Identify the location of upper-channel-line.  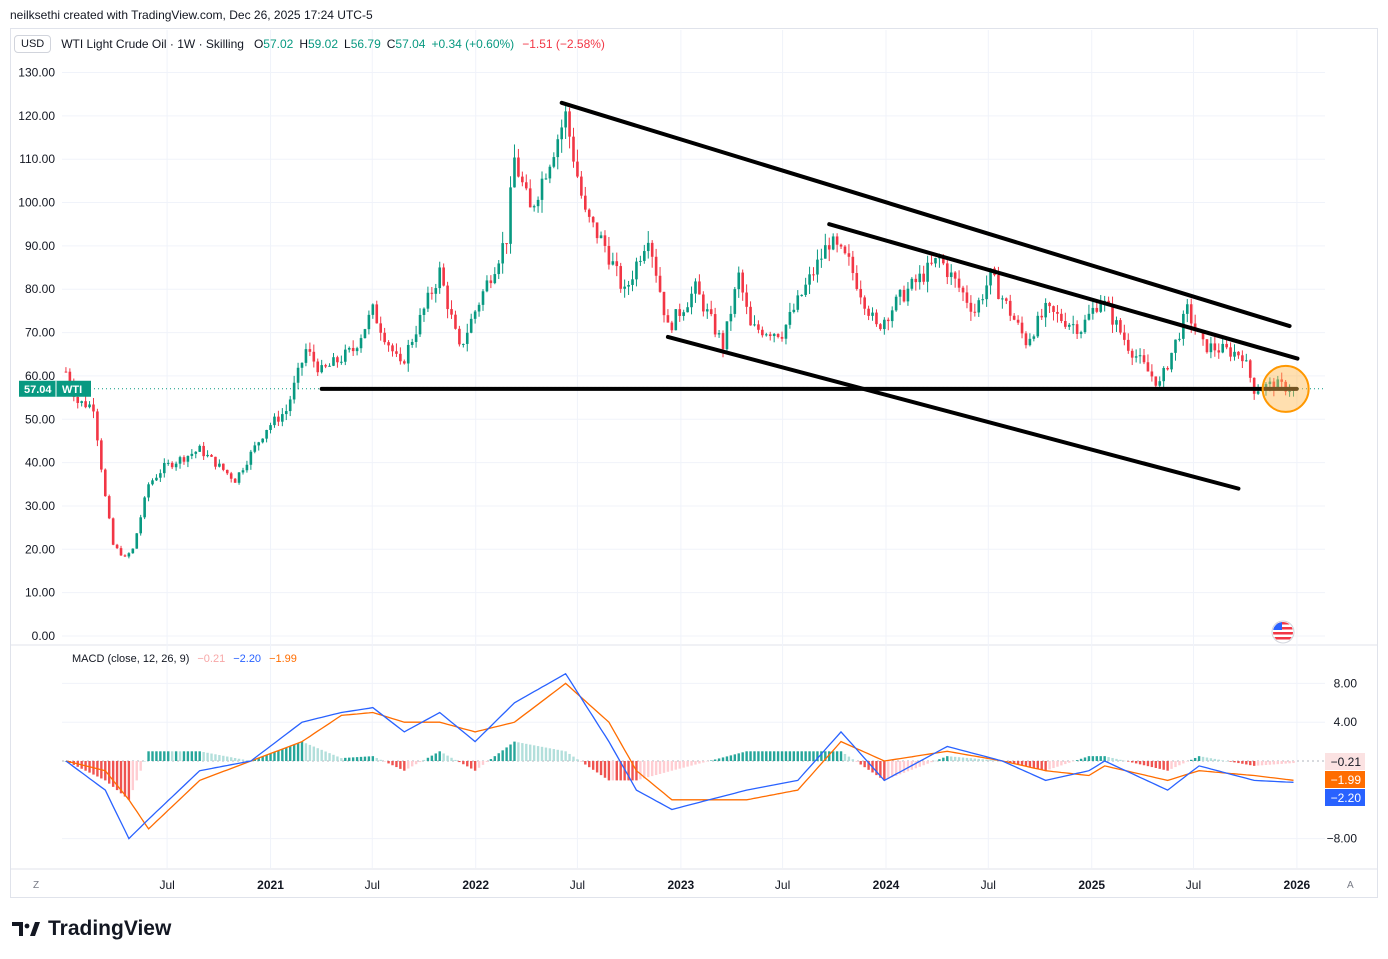
(925, 214).